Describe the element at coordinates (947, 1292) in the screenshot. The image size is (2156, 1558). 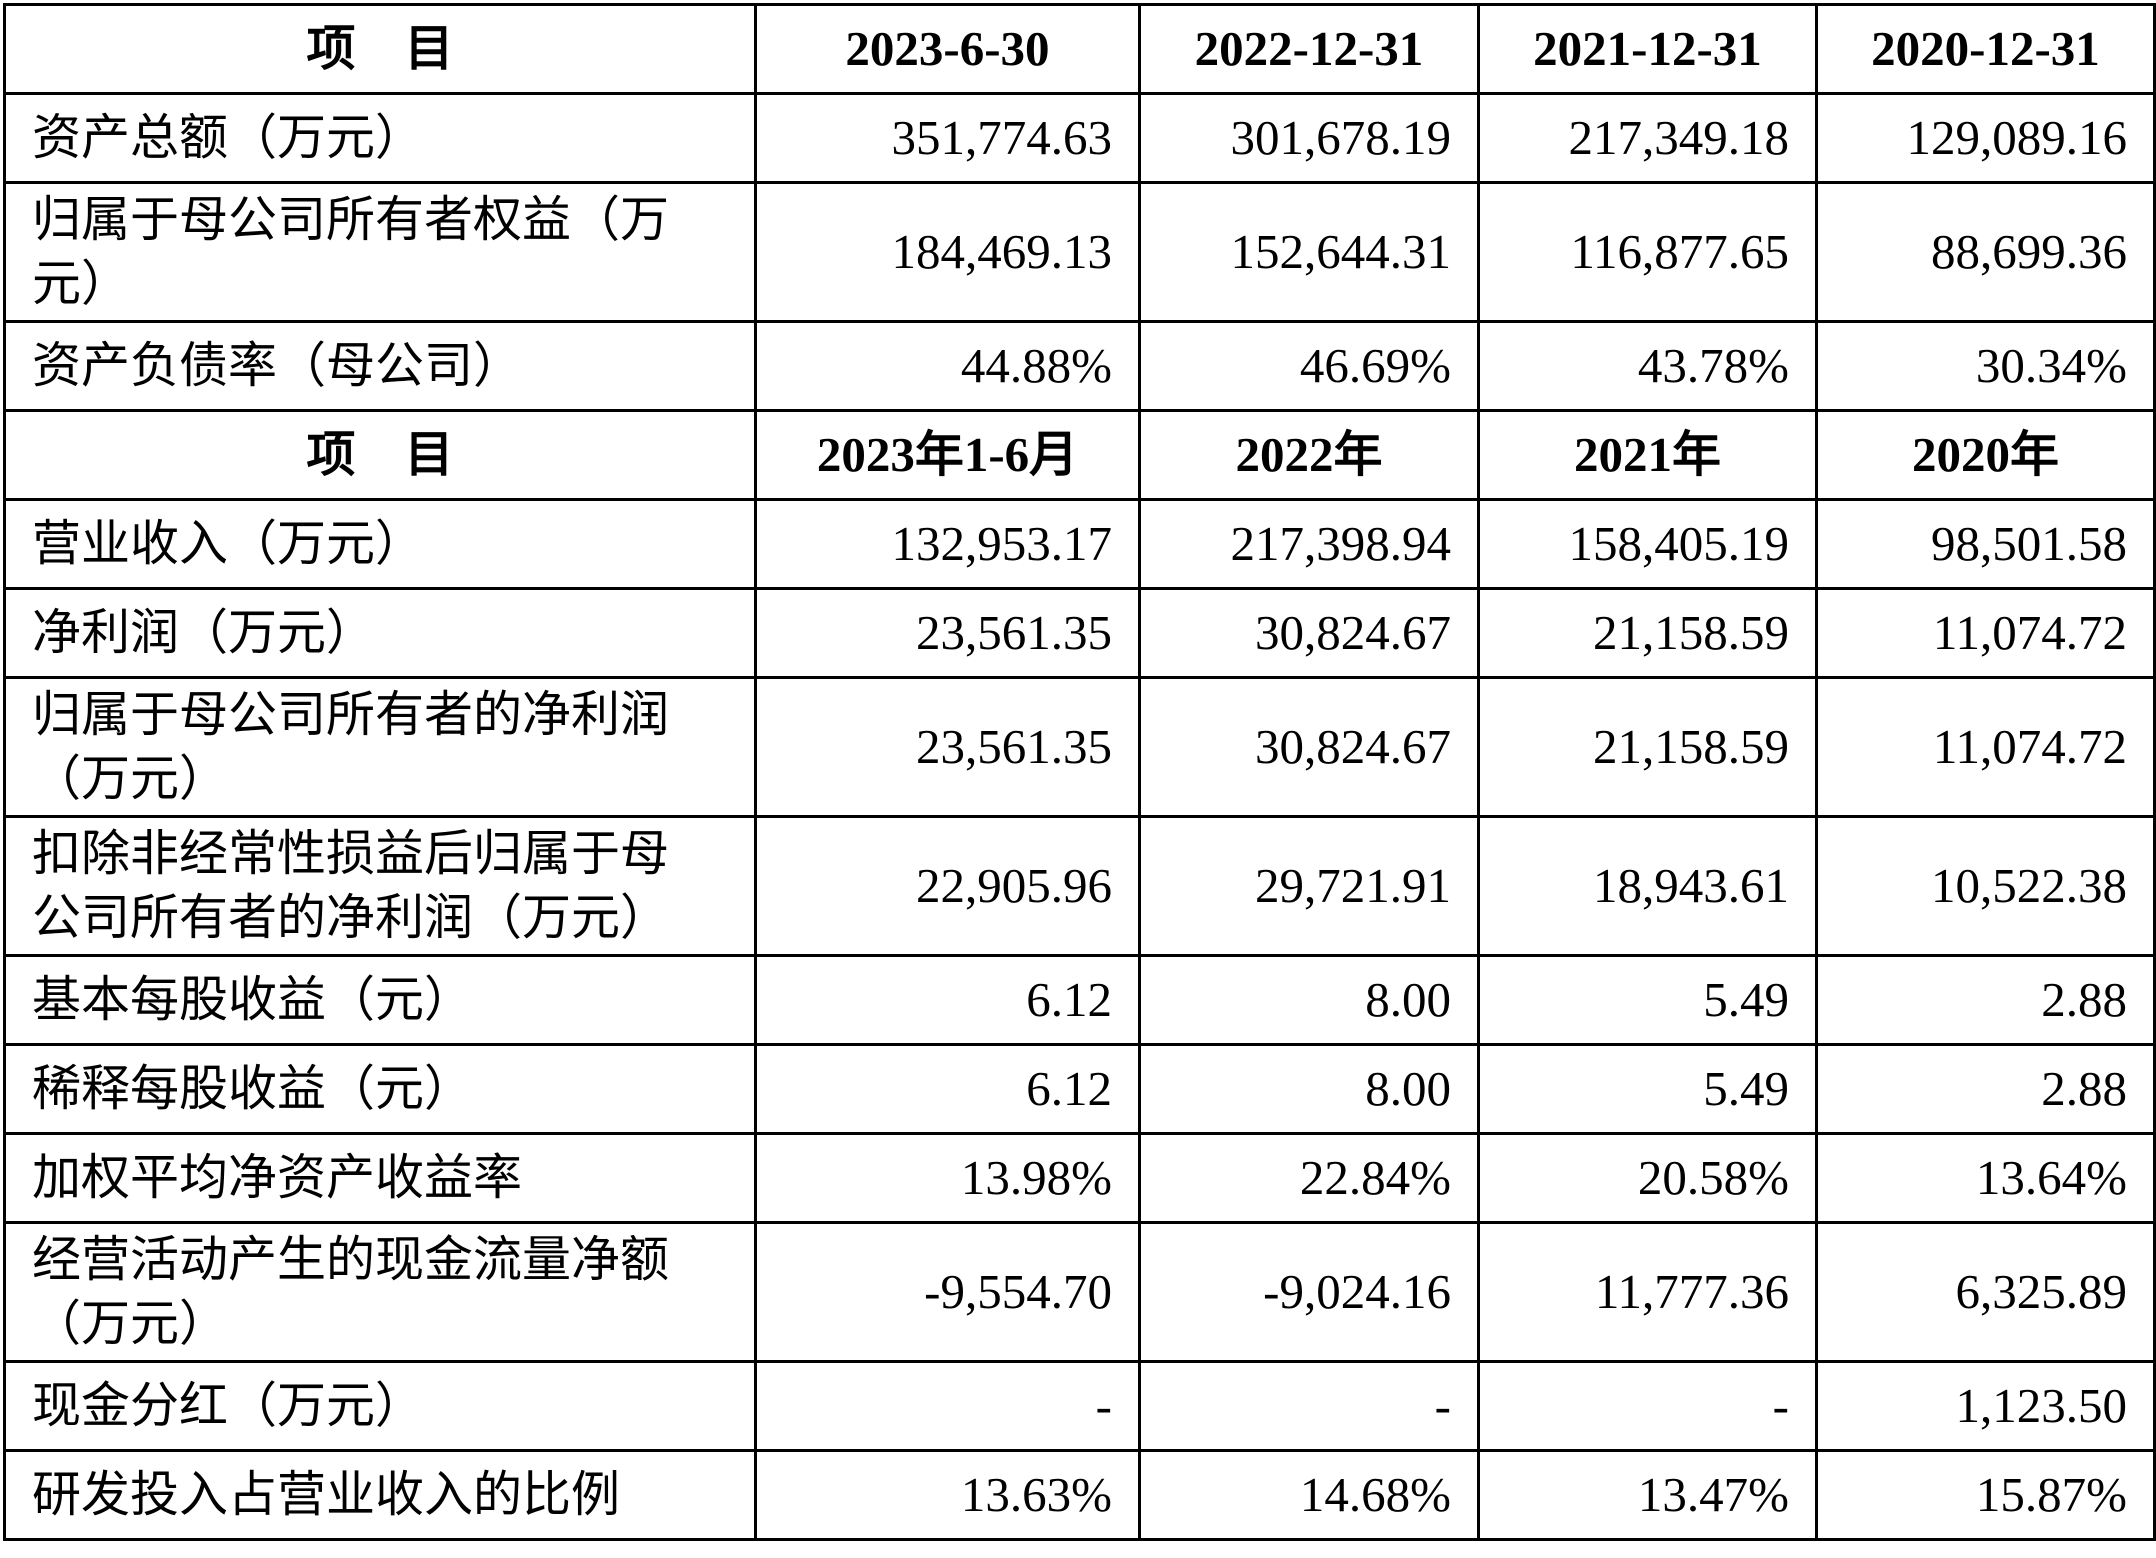
I see `value-cell: -9,554.70` at that location.